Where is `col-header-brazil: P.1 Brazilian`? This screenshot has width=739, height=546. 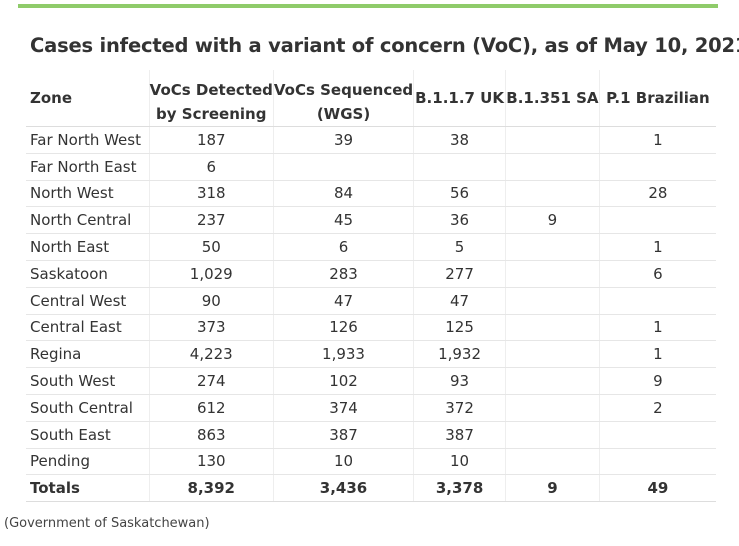
col-header-brazil: P.1 Brazilian is located at coordinates (657, 98).